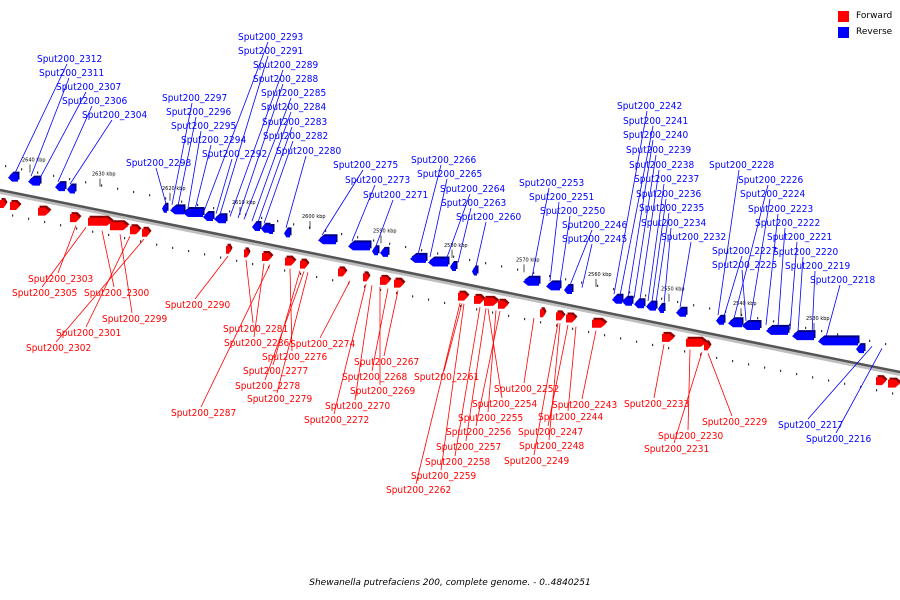 Image resolution: width=900 pixels, height=600 pixels. Describe the element at coordinates (810, 425) in the screenshot. I see `reverse-gene-label: Sput200_2217` at that location.